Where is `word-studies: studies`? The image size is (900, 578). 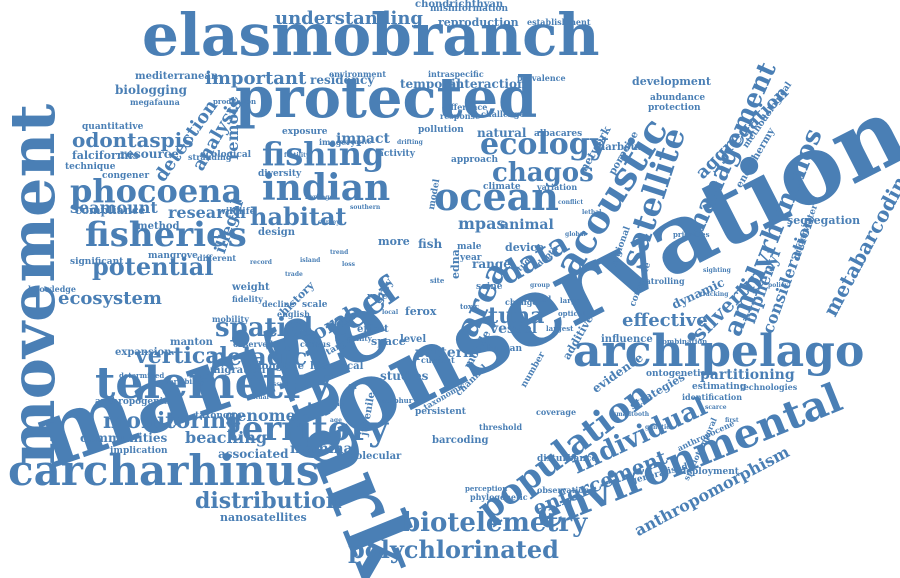 word-studies: studies is located at coordinates (404, 376).